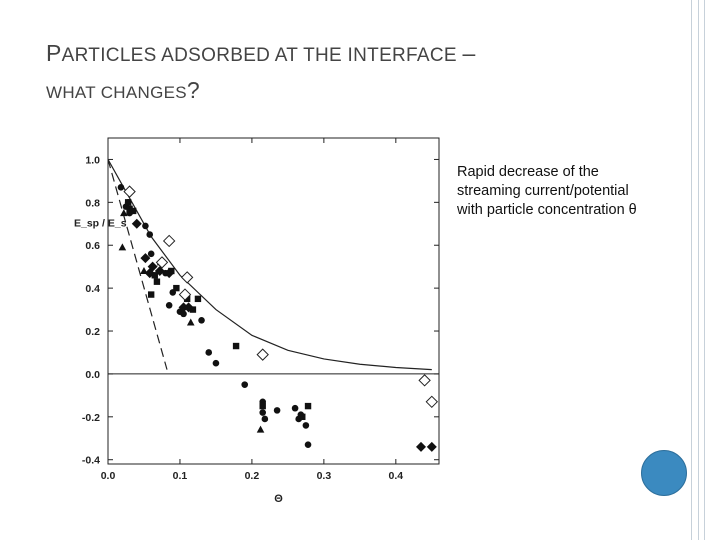 The width and height of the screenshot is (720, 540). Describe the element at coordinates (92, 332) in the screenshot. I see `y-tick-label: 0.2` at that location.